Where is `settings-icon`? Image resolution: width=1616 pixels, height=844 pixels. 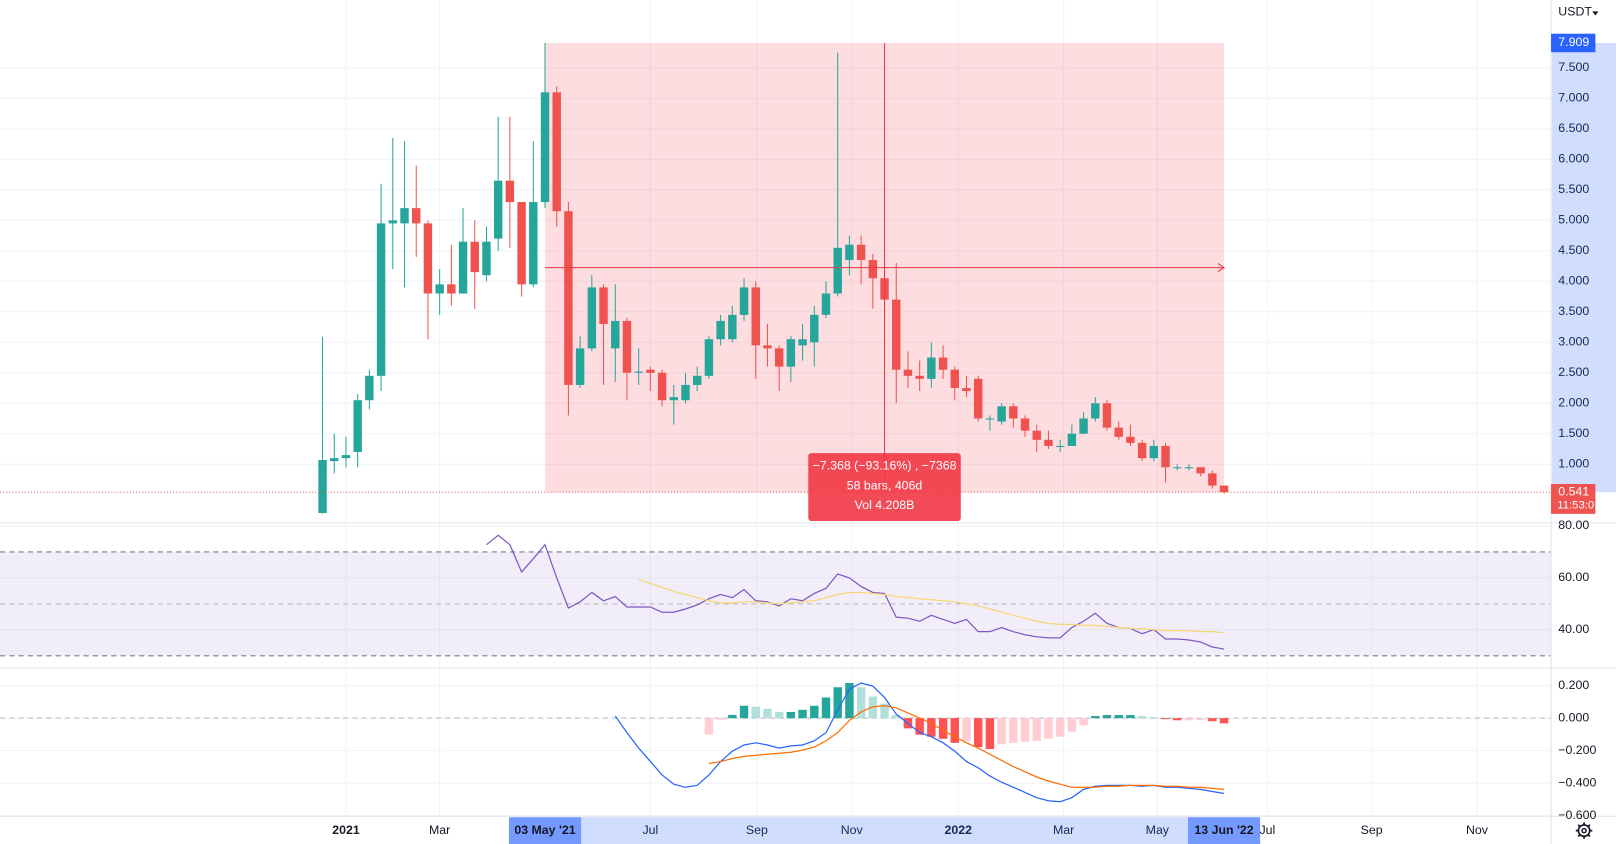
settings-icon is located at coordinates (1584, 830).